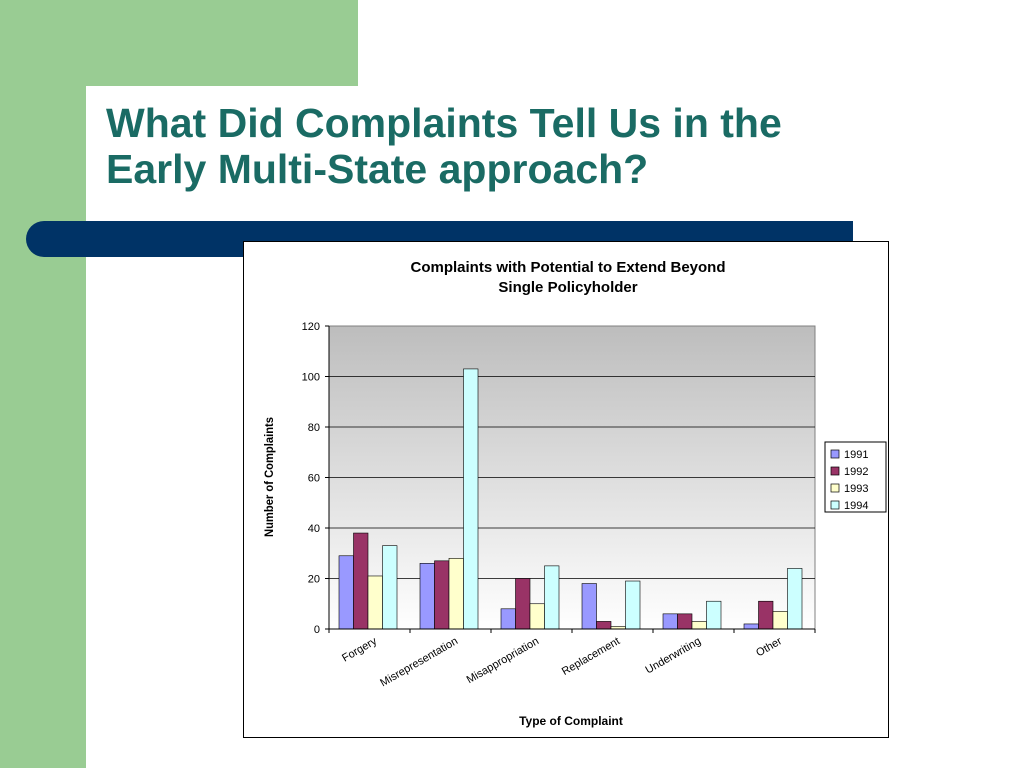  Describe the element at coordinates (359, 650) in the screenshot. I see `x-tick-label-forgery: Forgery` at that location.